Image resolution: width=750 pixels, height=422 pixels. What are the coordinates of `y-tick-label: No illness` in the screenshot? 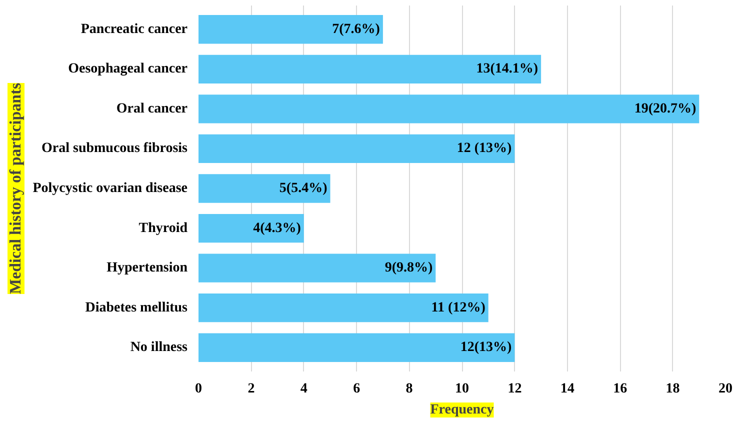 It's located at (159, 348).